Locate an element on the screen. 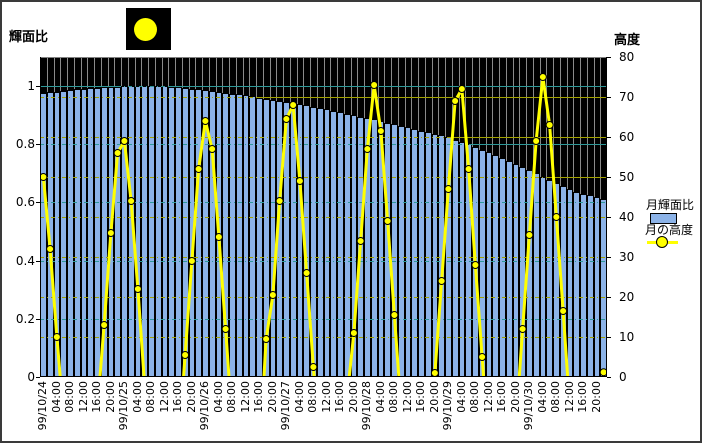  legend-circle-marker-icon is located at coordinates (662, 242).